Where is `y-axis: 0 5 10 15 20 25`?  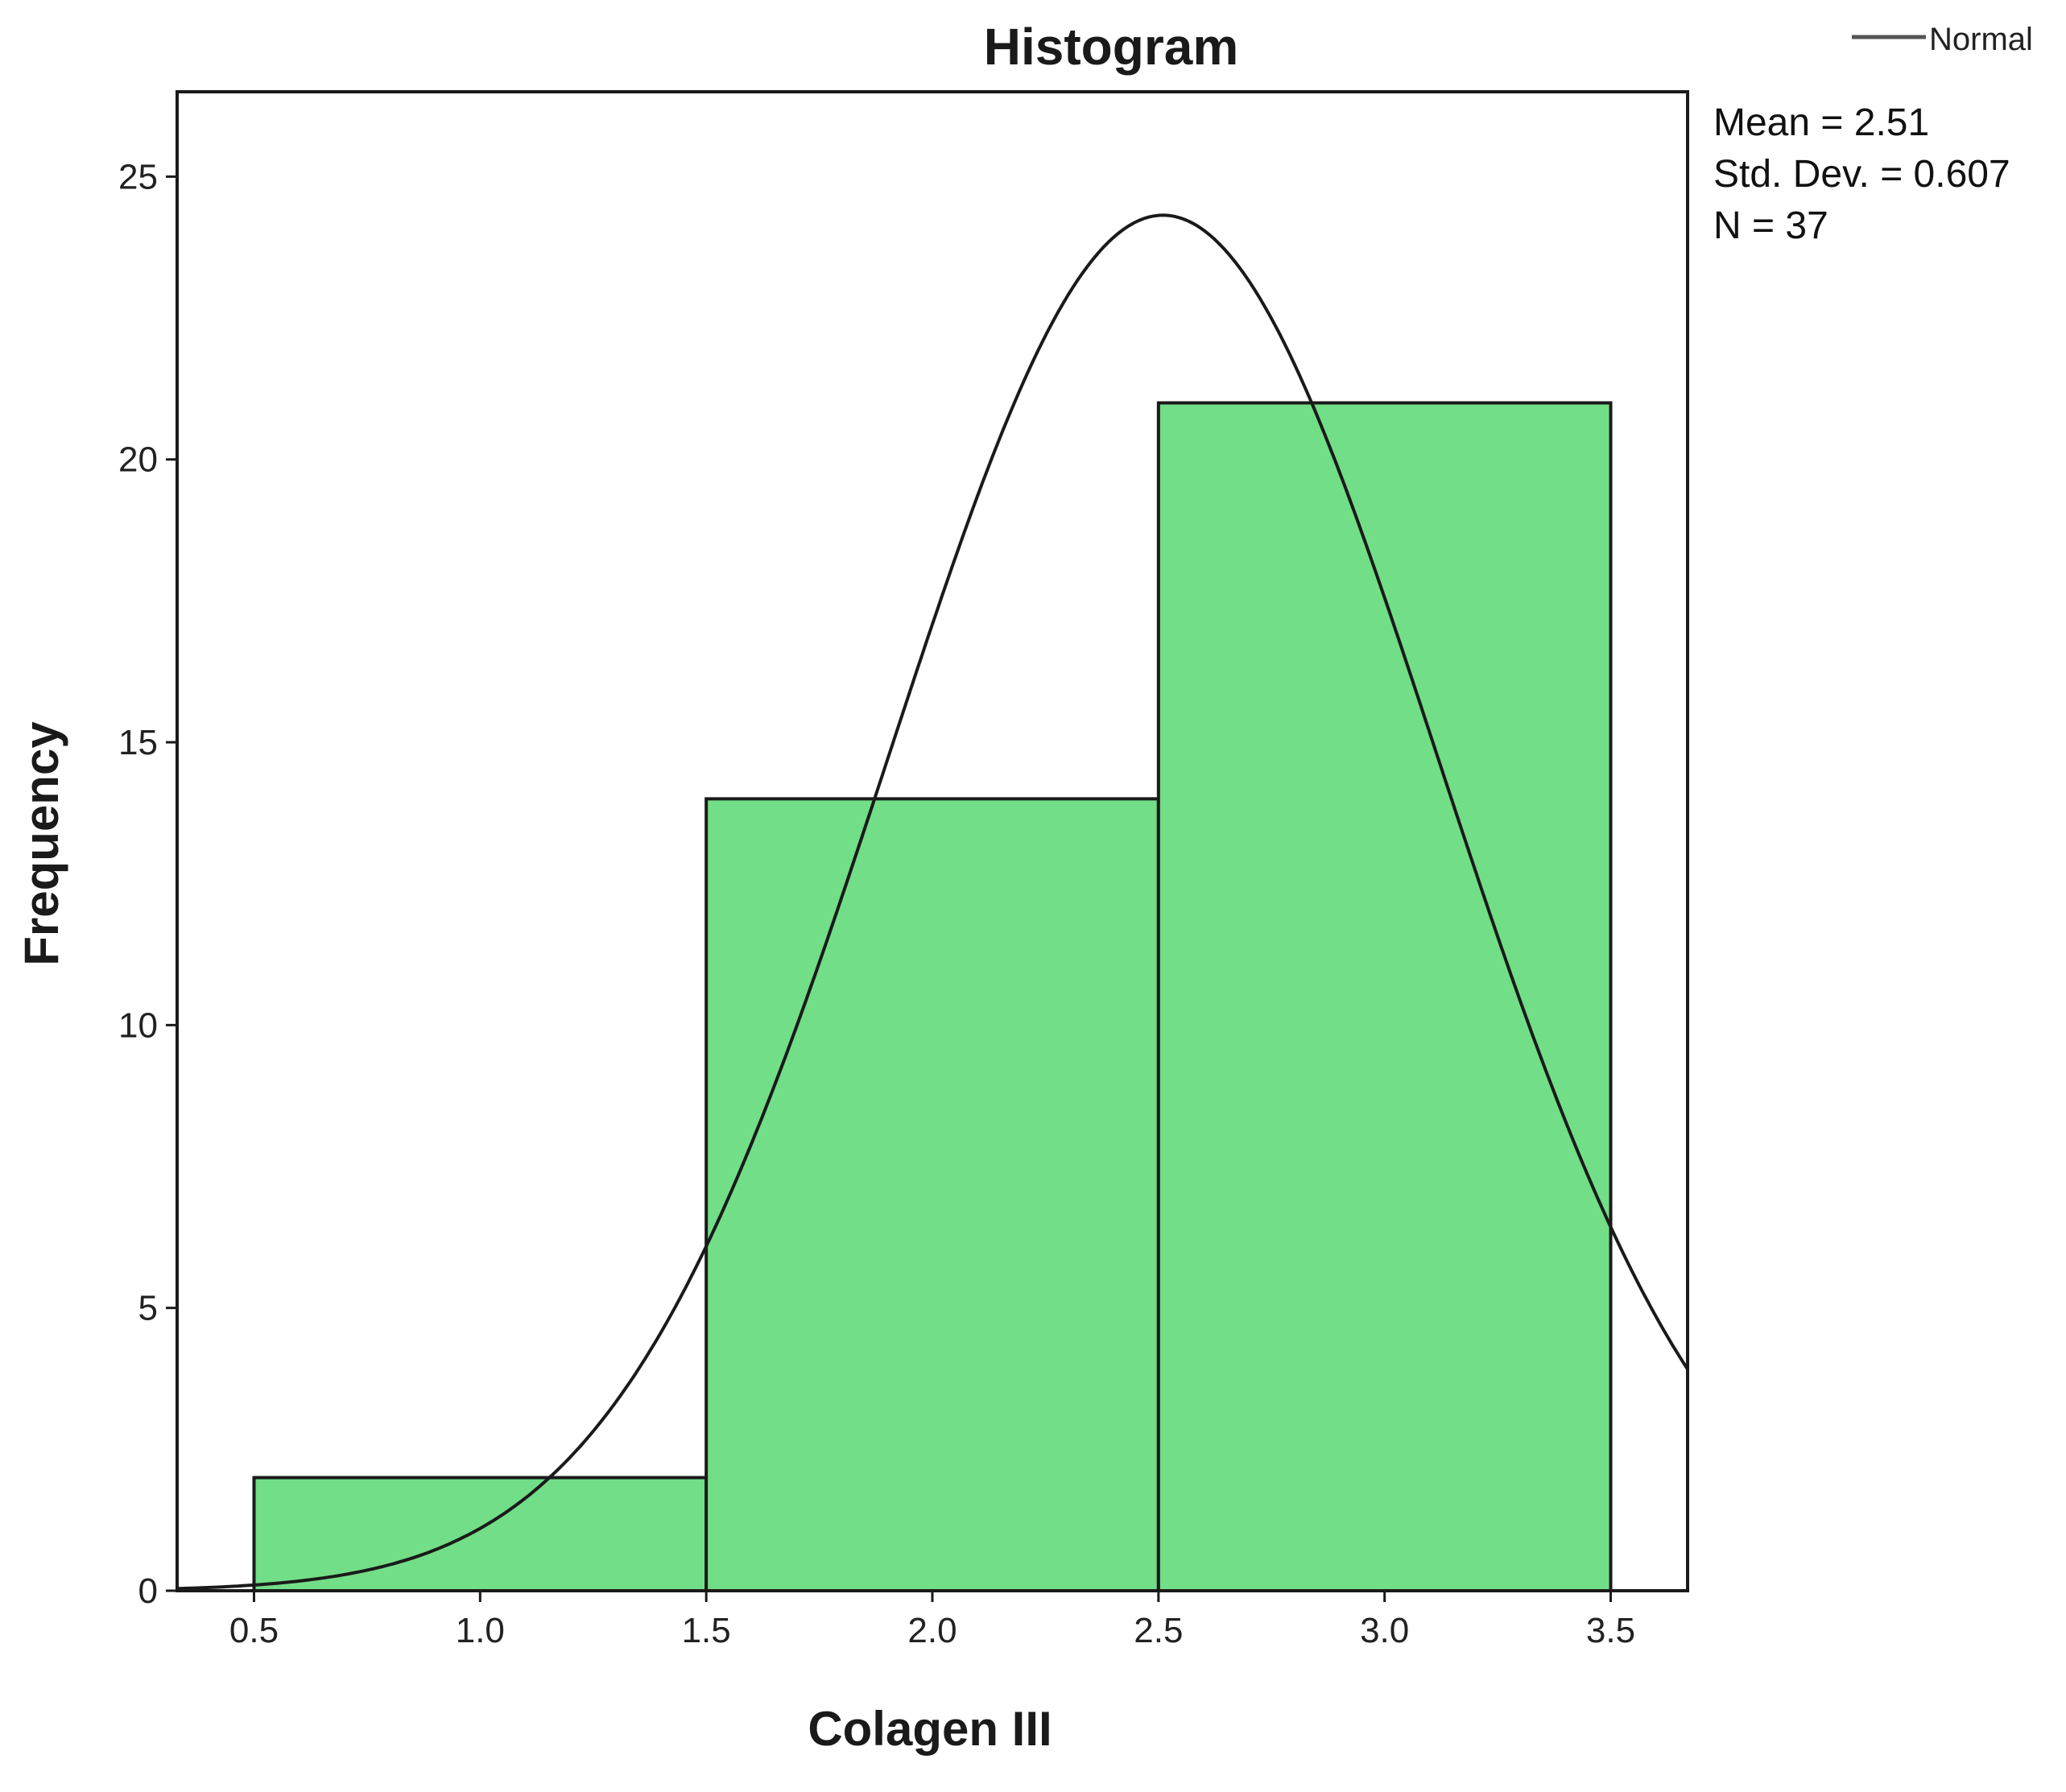
y-axis: 0 5 10 15 20 25 is located at coordinates (147, 884).